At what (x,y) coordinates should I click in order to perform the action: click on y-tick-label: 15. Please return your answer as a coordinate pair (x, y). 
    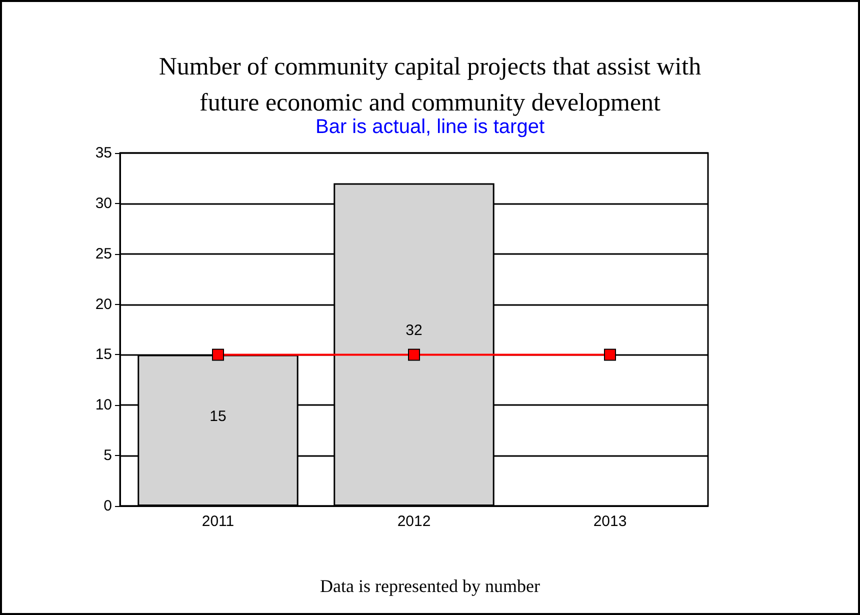
    Looking at the image, I should click on (103, 355).